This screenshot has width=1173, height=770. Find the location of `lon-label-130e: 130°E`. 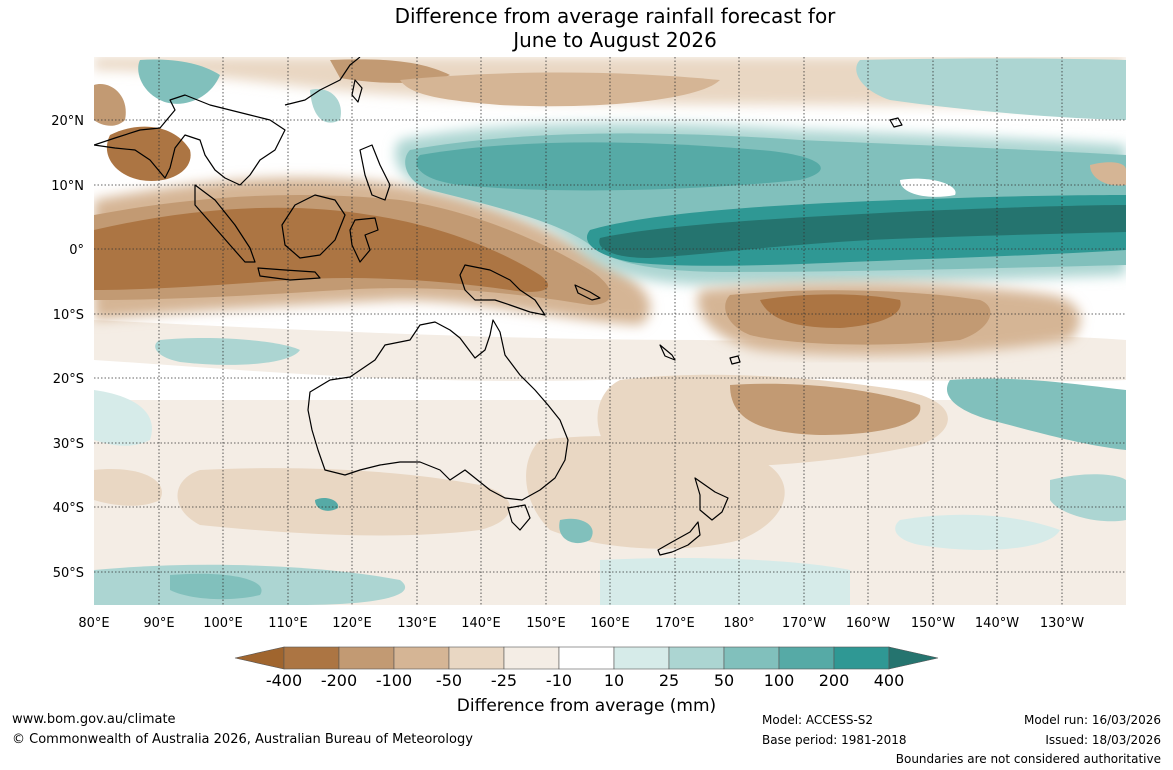

lon-label-130e: 130°E is located at coordinates (417, 623).